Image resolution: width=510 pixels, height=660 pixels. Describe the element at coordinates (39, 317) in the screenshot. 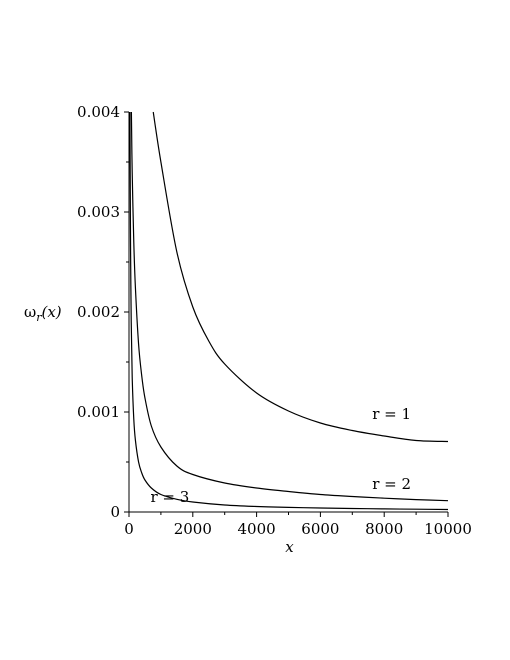

I see `y-axis-label-sub: r` at that location.